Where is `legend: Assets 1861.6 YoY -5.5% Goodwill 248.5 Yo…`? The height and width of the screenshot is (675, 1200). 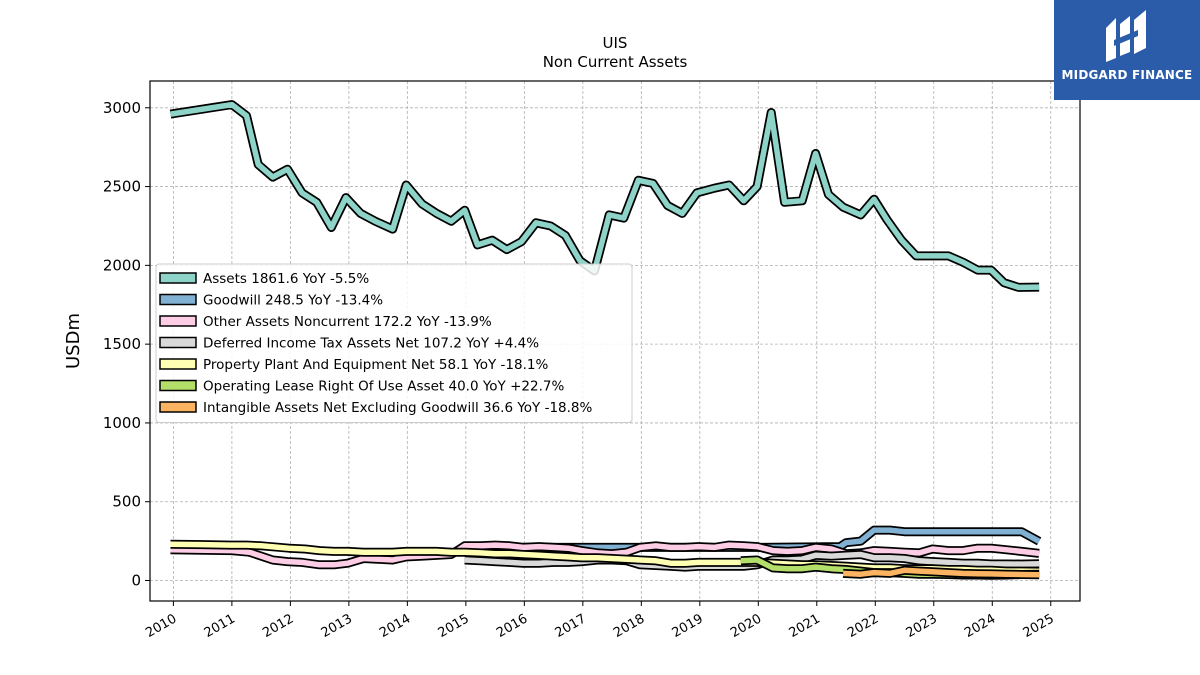 legend: Assets 1861.6 YoY -5.5% Goodwill 248.5 Yo… is located at coordinates (394, 343).